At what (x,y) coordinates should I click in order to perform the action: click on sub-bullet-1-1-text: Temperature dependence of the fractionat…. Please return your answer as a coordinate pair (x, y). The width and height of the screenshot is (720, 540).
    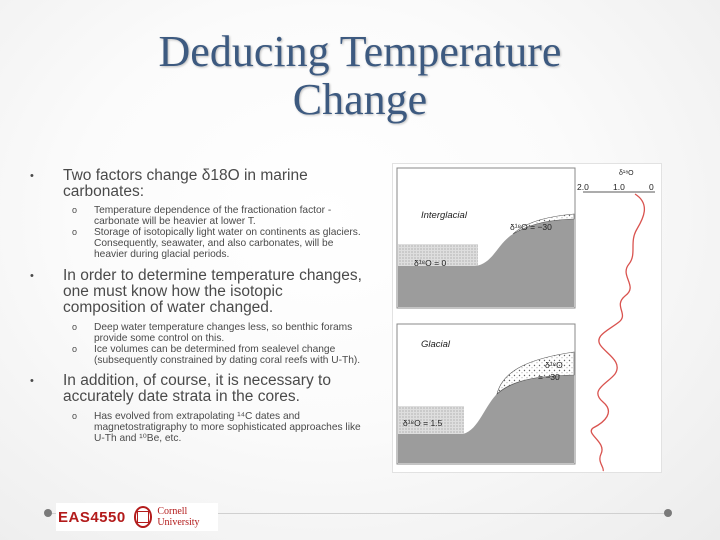
    Looking at the image, I should click on (213, 216).